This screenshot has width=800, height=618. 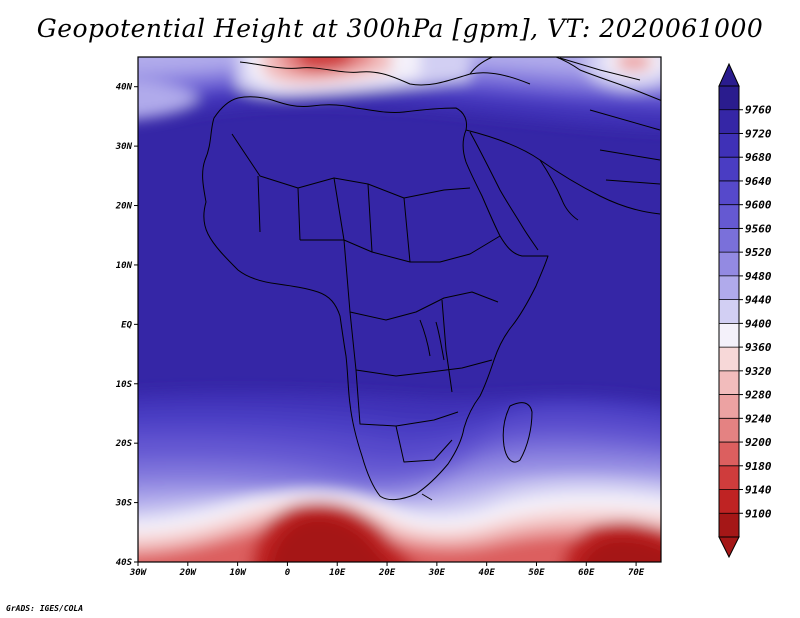 I want to click on colorbar-label: 9720, so click(x=758, y=133).